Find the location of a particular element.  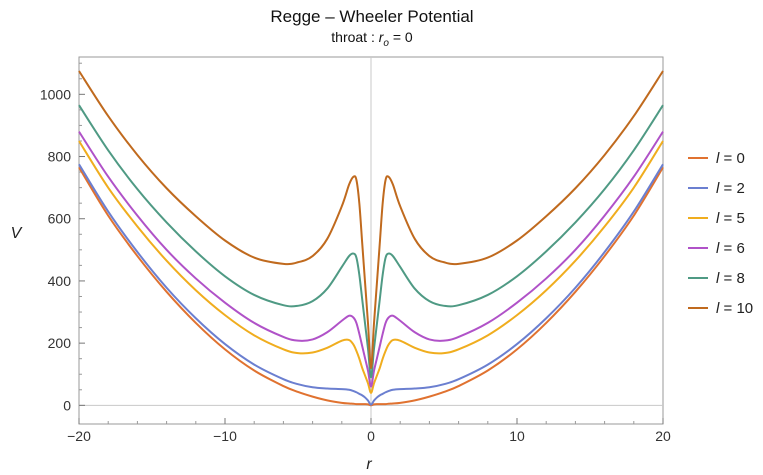

legend-label-l-6: l = 6 is located at coordinates (730, 248).